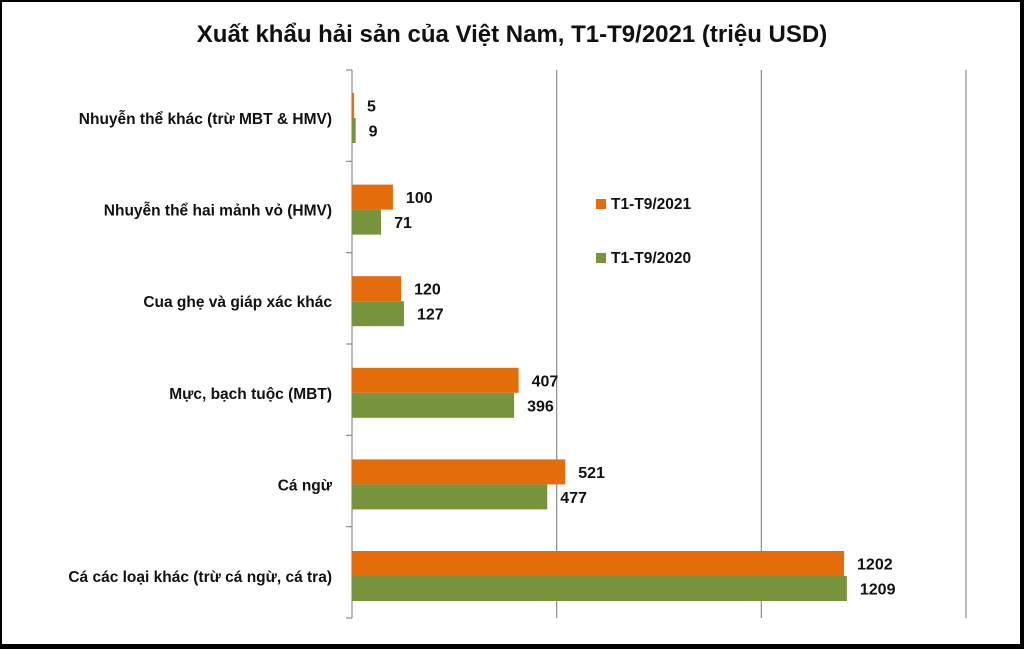  Describe the element at coordinates (644, 231) in the screenshot. I see `legend: T1-T9/2021 T1-T9/2020` at that location.